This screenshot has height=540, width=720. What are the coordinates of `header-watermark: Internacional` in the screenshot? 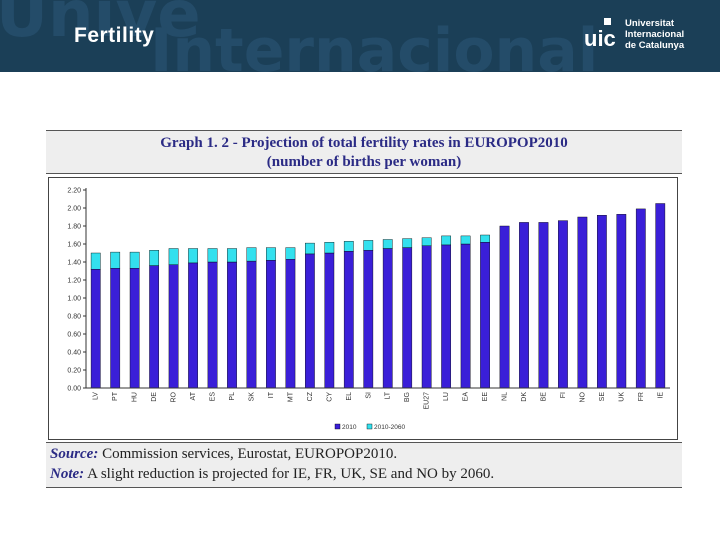 It's located at (374, 44).